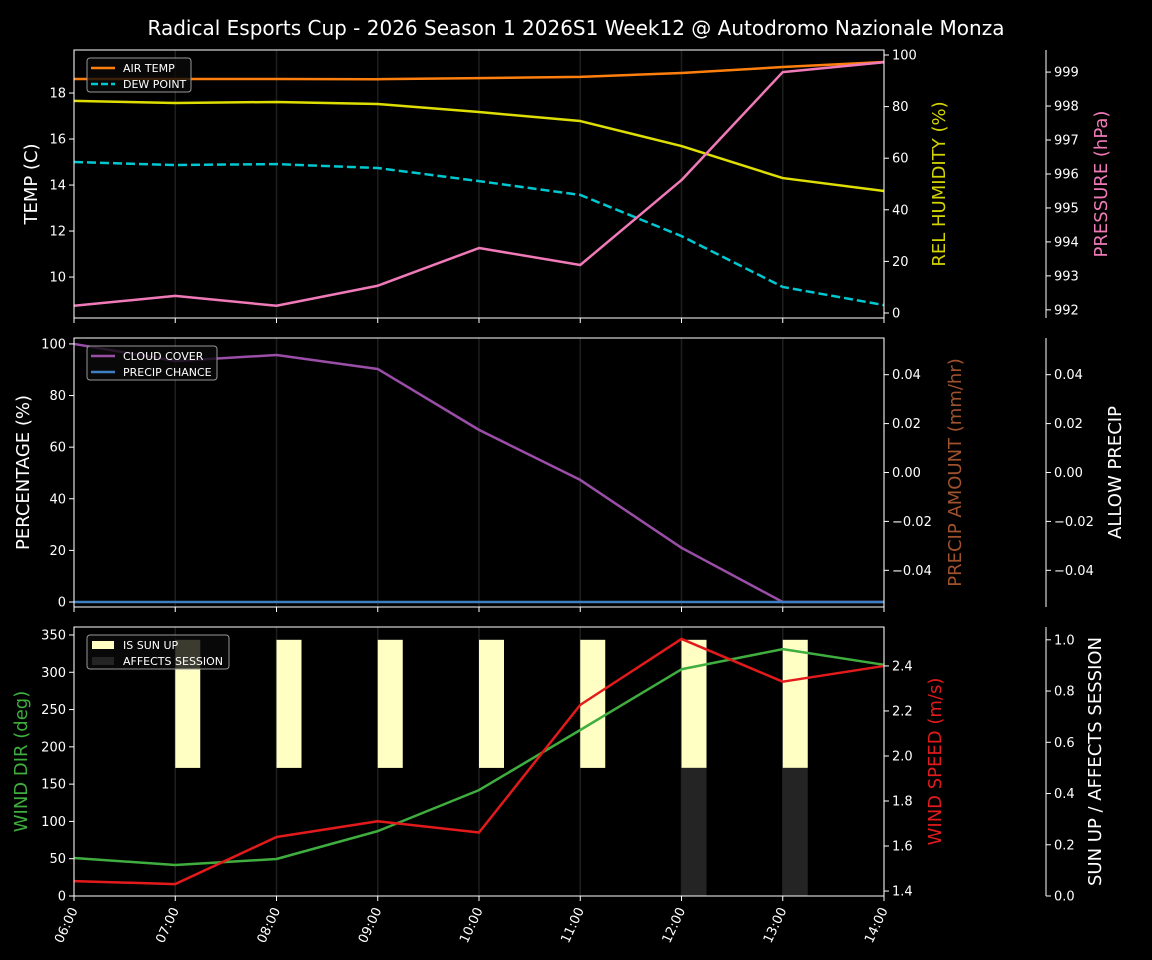 This screenshot has height=960, width=1152. I want to click on legend-label: CLOUD COVER, so click(163, 356).